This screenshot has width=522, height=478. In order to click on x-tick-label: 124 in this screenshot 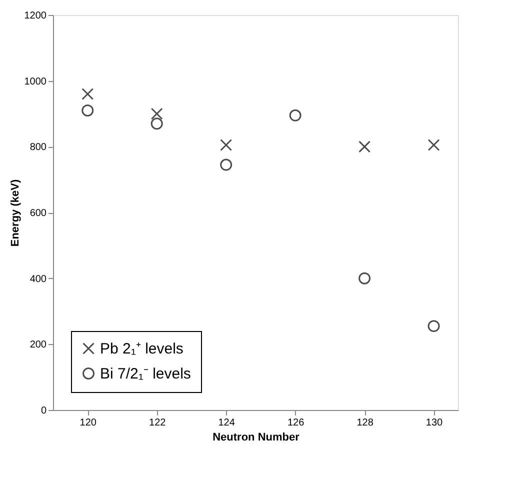, I will do `click(227, 423)`.